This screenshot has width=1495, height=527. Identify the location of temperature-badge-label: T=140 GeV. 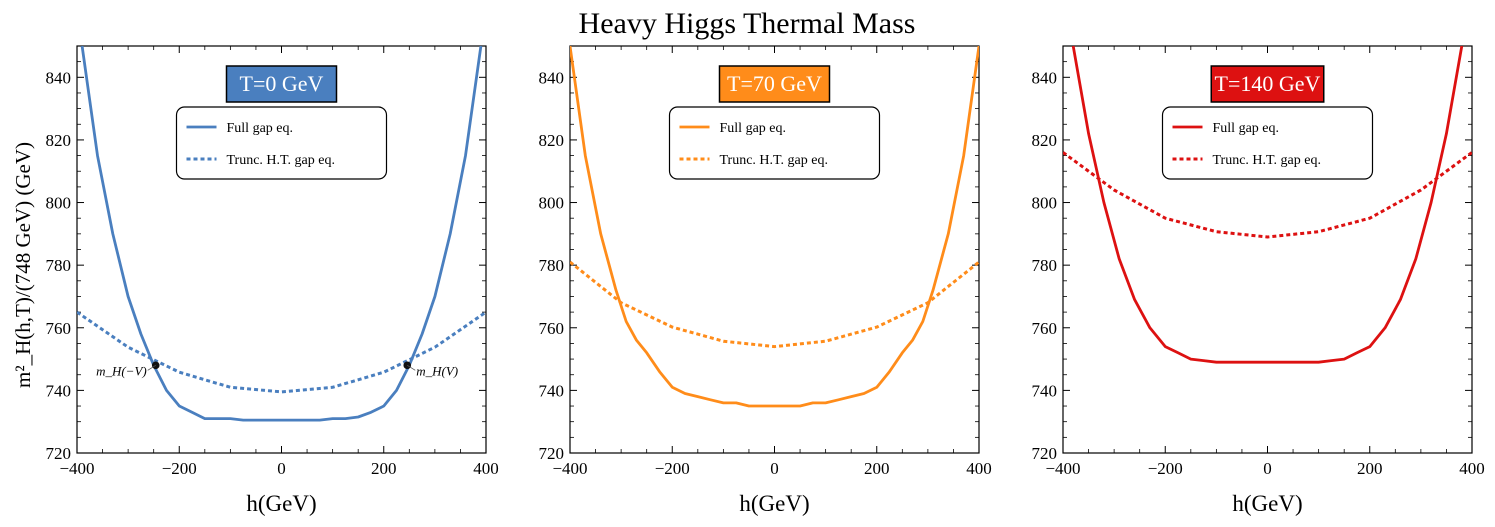
(1268, 83).